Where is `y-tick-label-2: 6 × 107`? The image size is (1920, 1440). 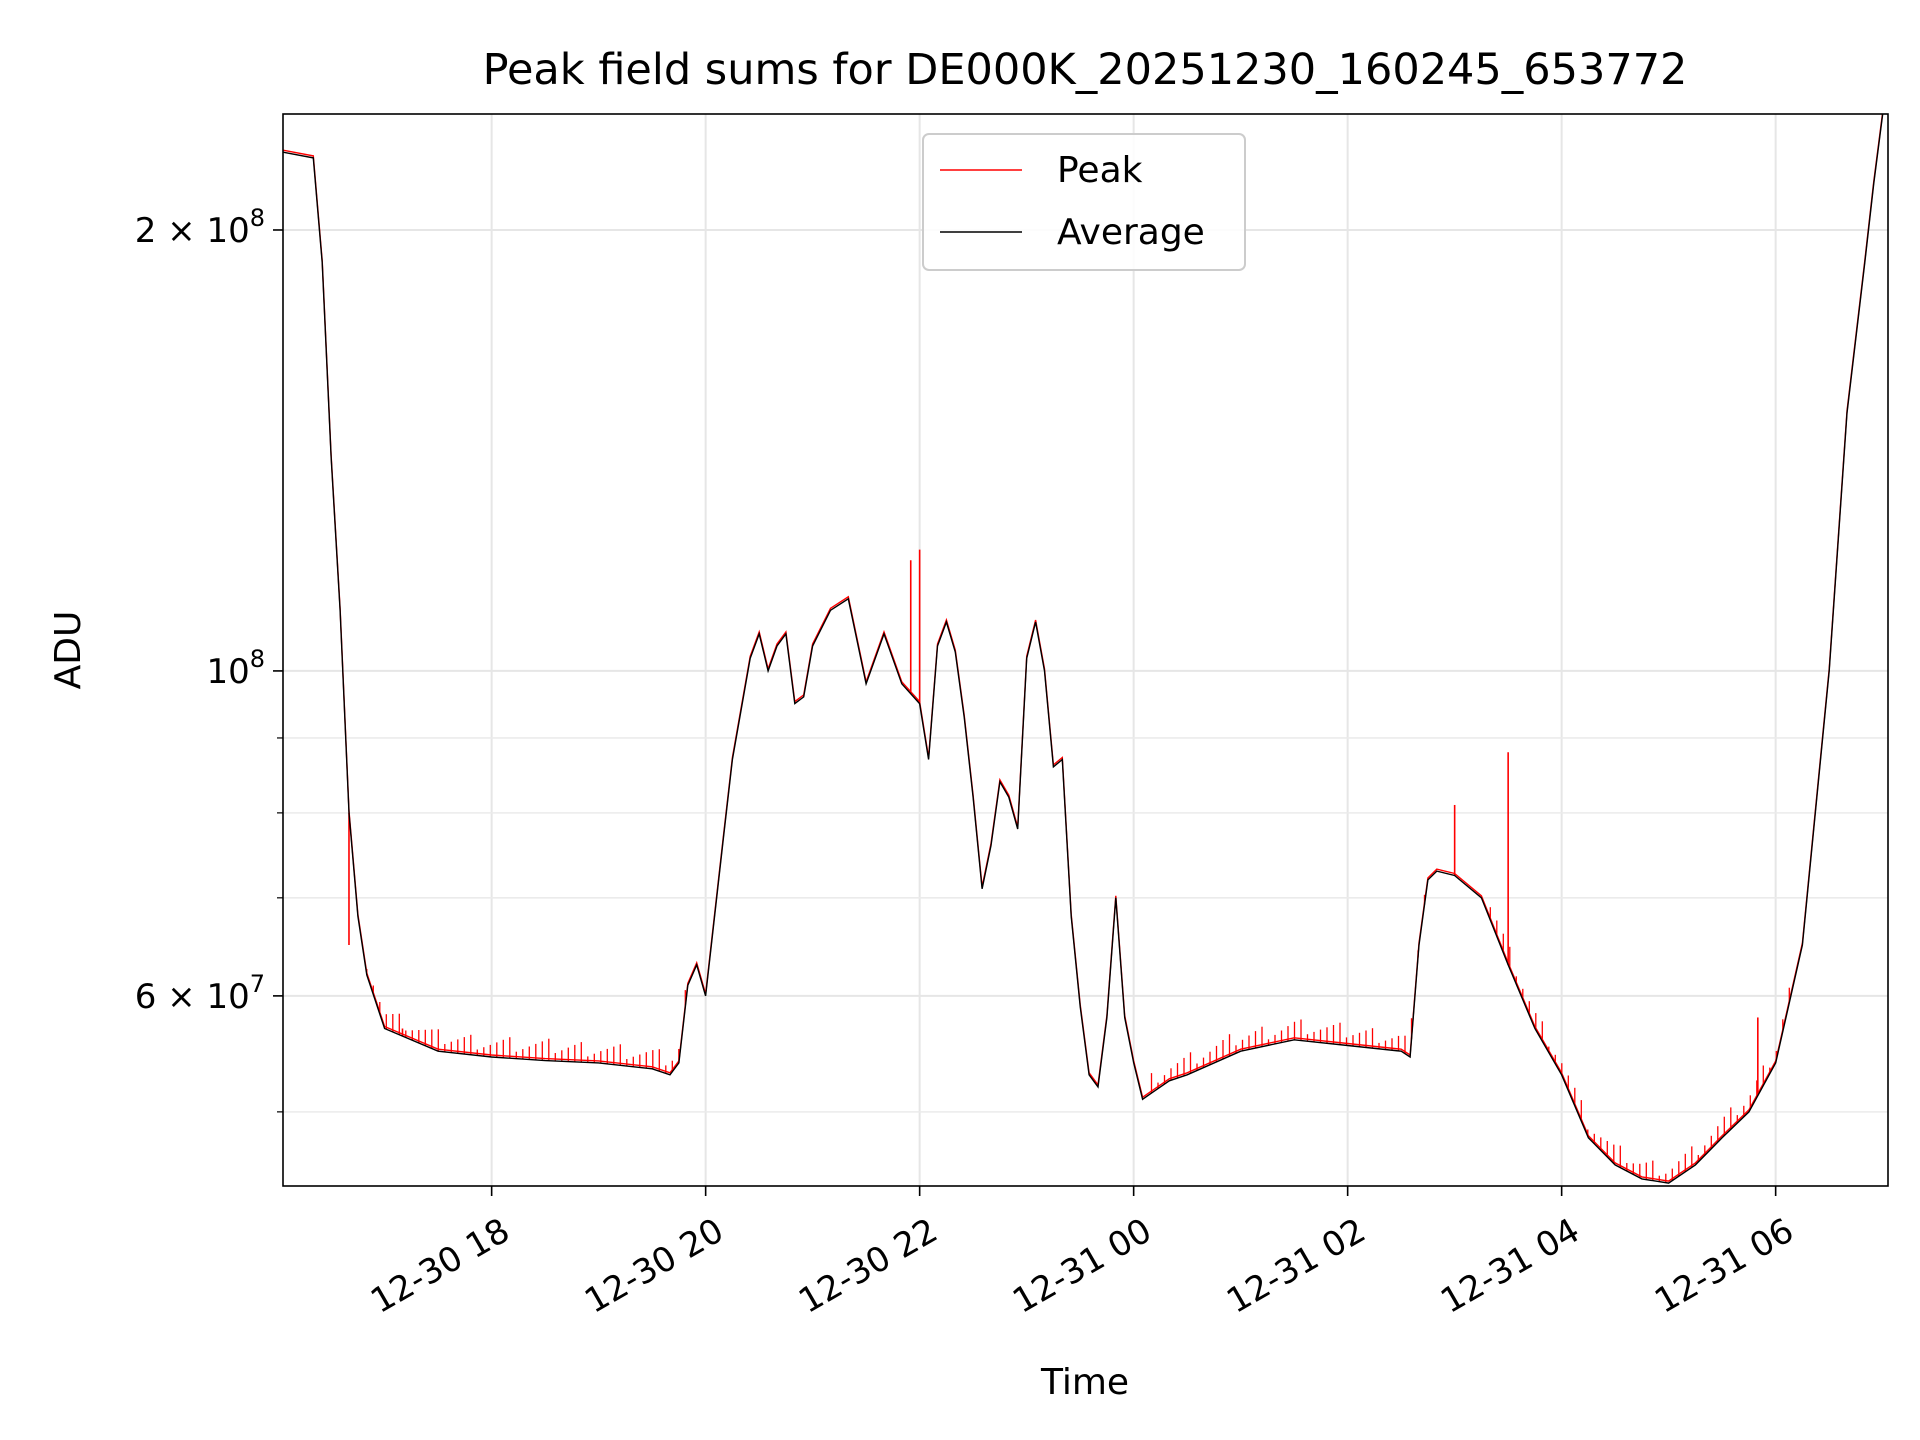 y-tick-label-2: 6 × 107 is located at coordinates (200, 993).